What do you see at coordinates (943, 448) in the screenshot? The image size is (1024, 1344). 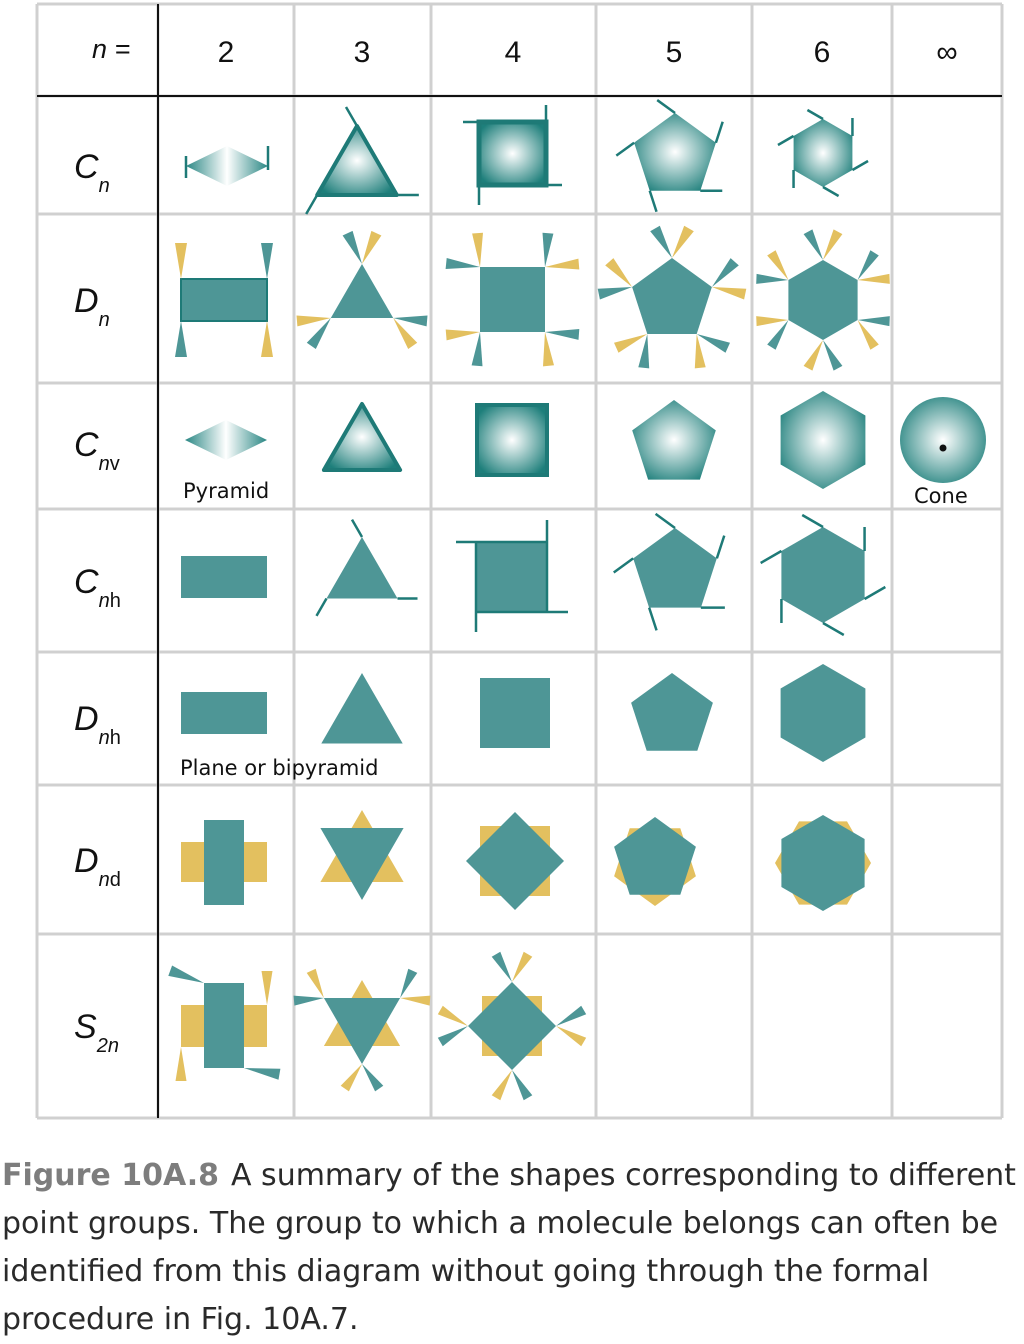 I see `cone-apex-dot` at bounding box center [943, 448].